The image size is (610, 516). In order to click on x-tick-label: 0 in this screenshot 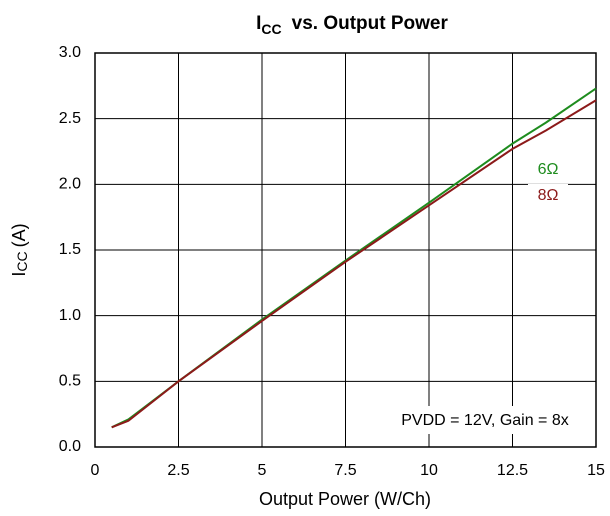, I will do `click(95, 470)`.